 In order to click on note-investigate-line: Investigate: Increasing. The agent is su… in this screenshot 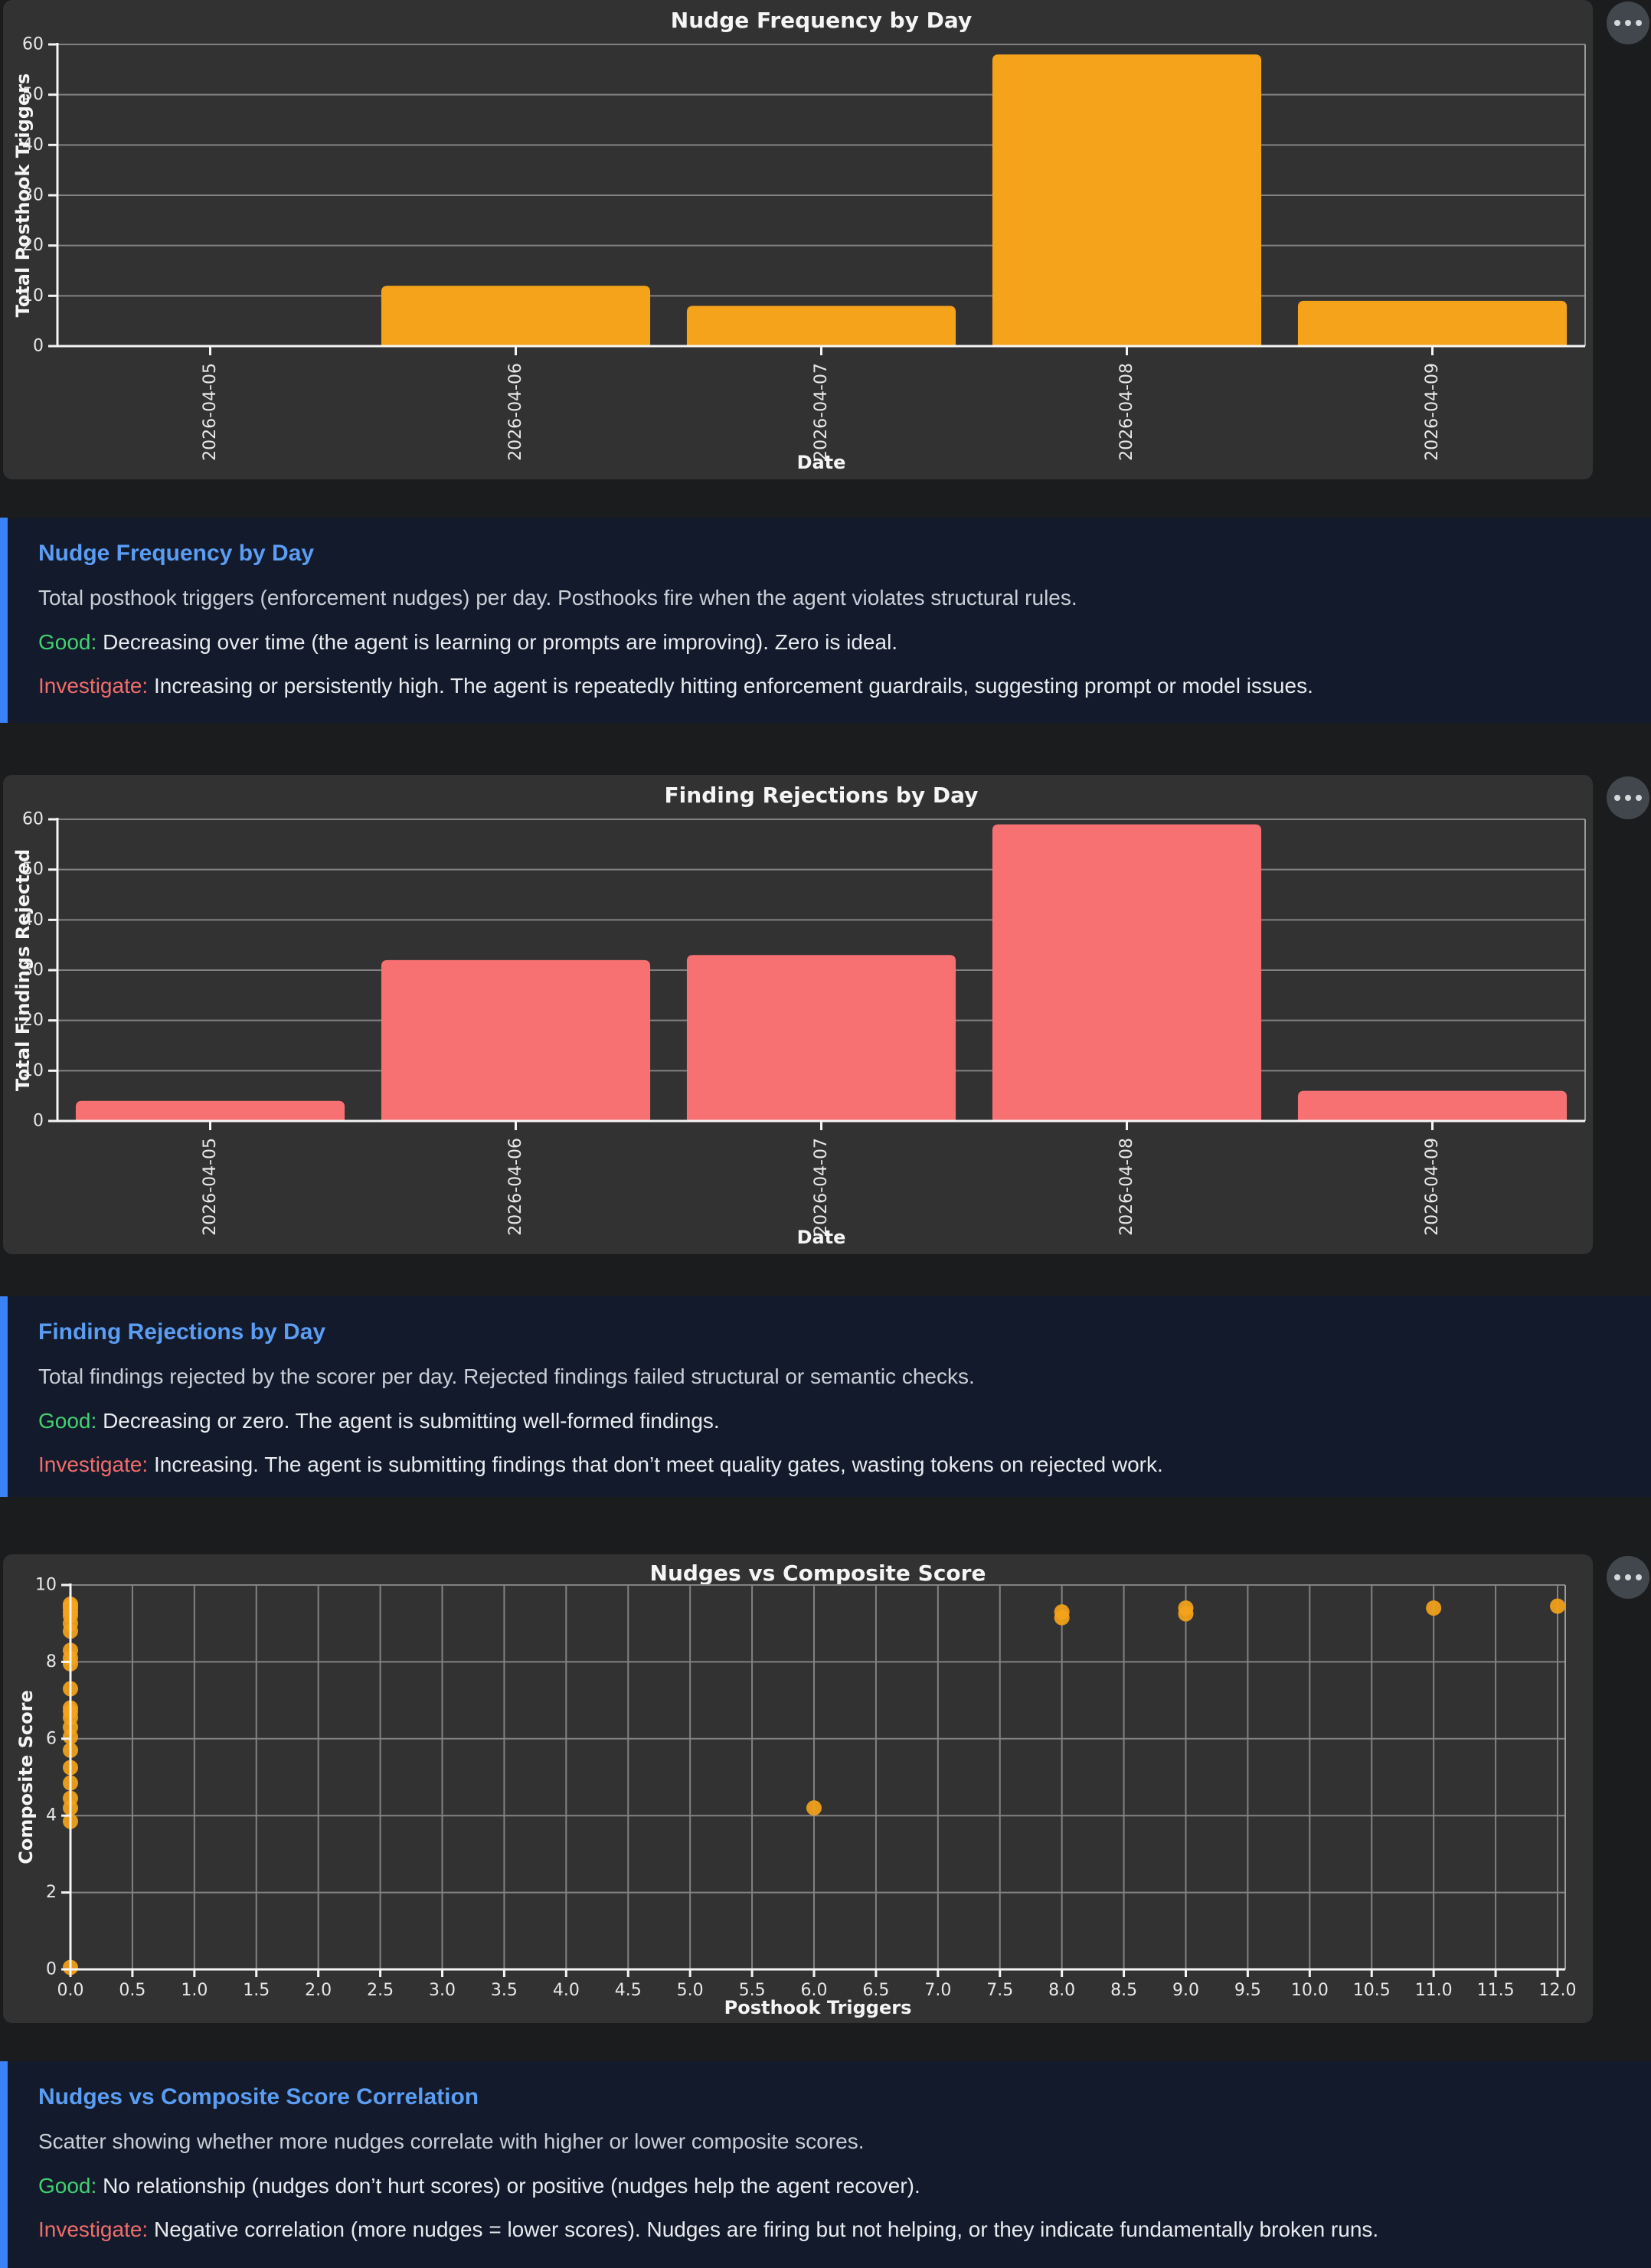, I will do `click(827, 1465)`.